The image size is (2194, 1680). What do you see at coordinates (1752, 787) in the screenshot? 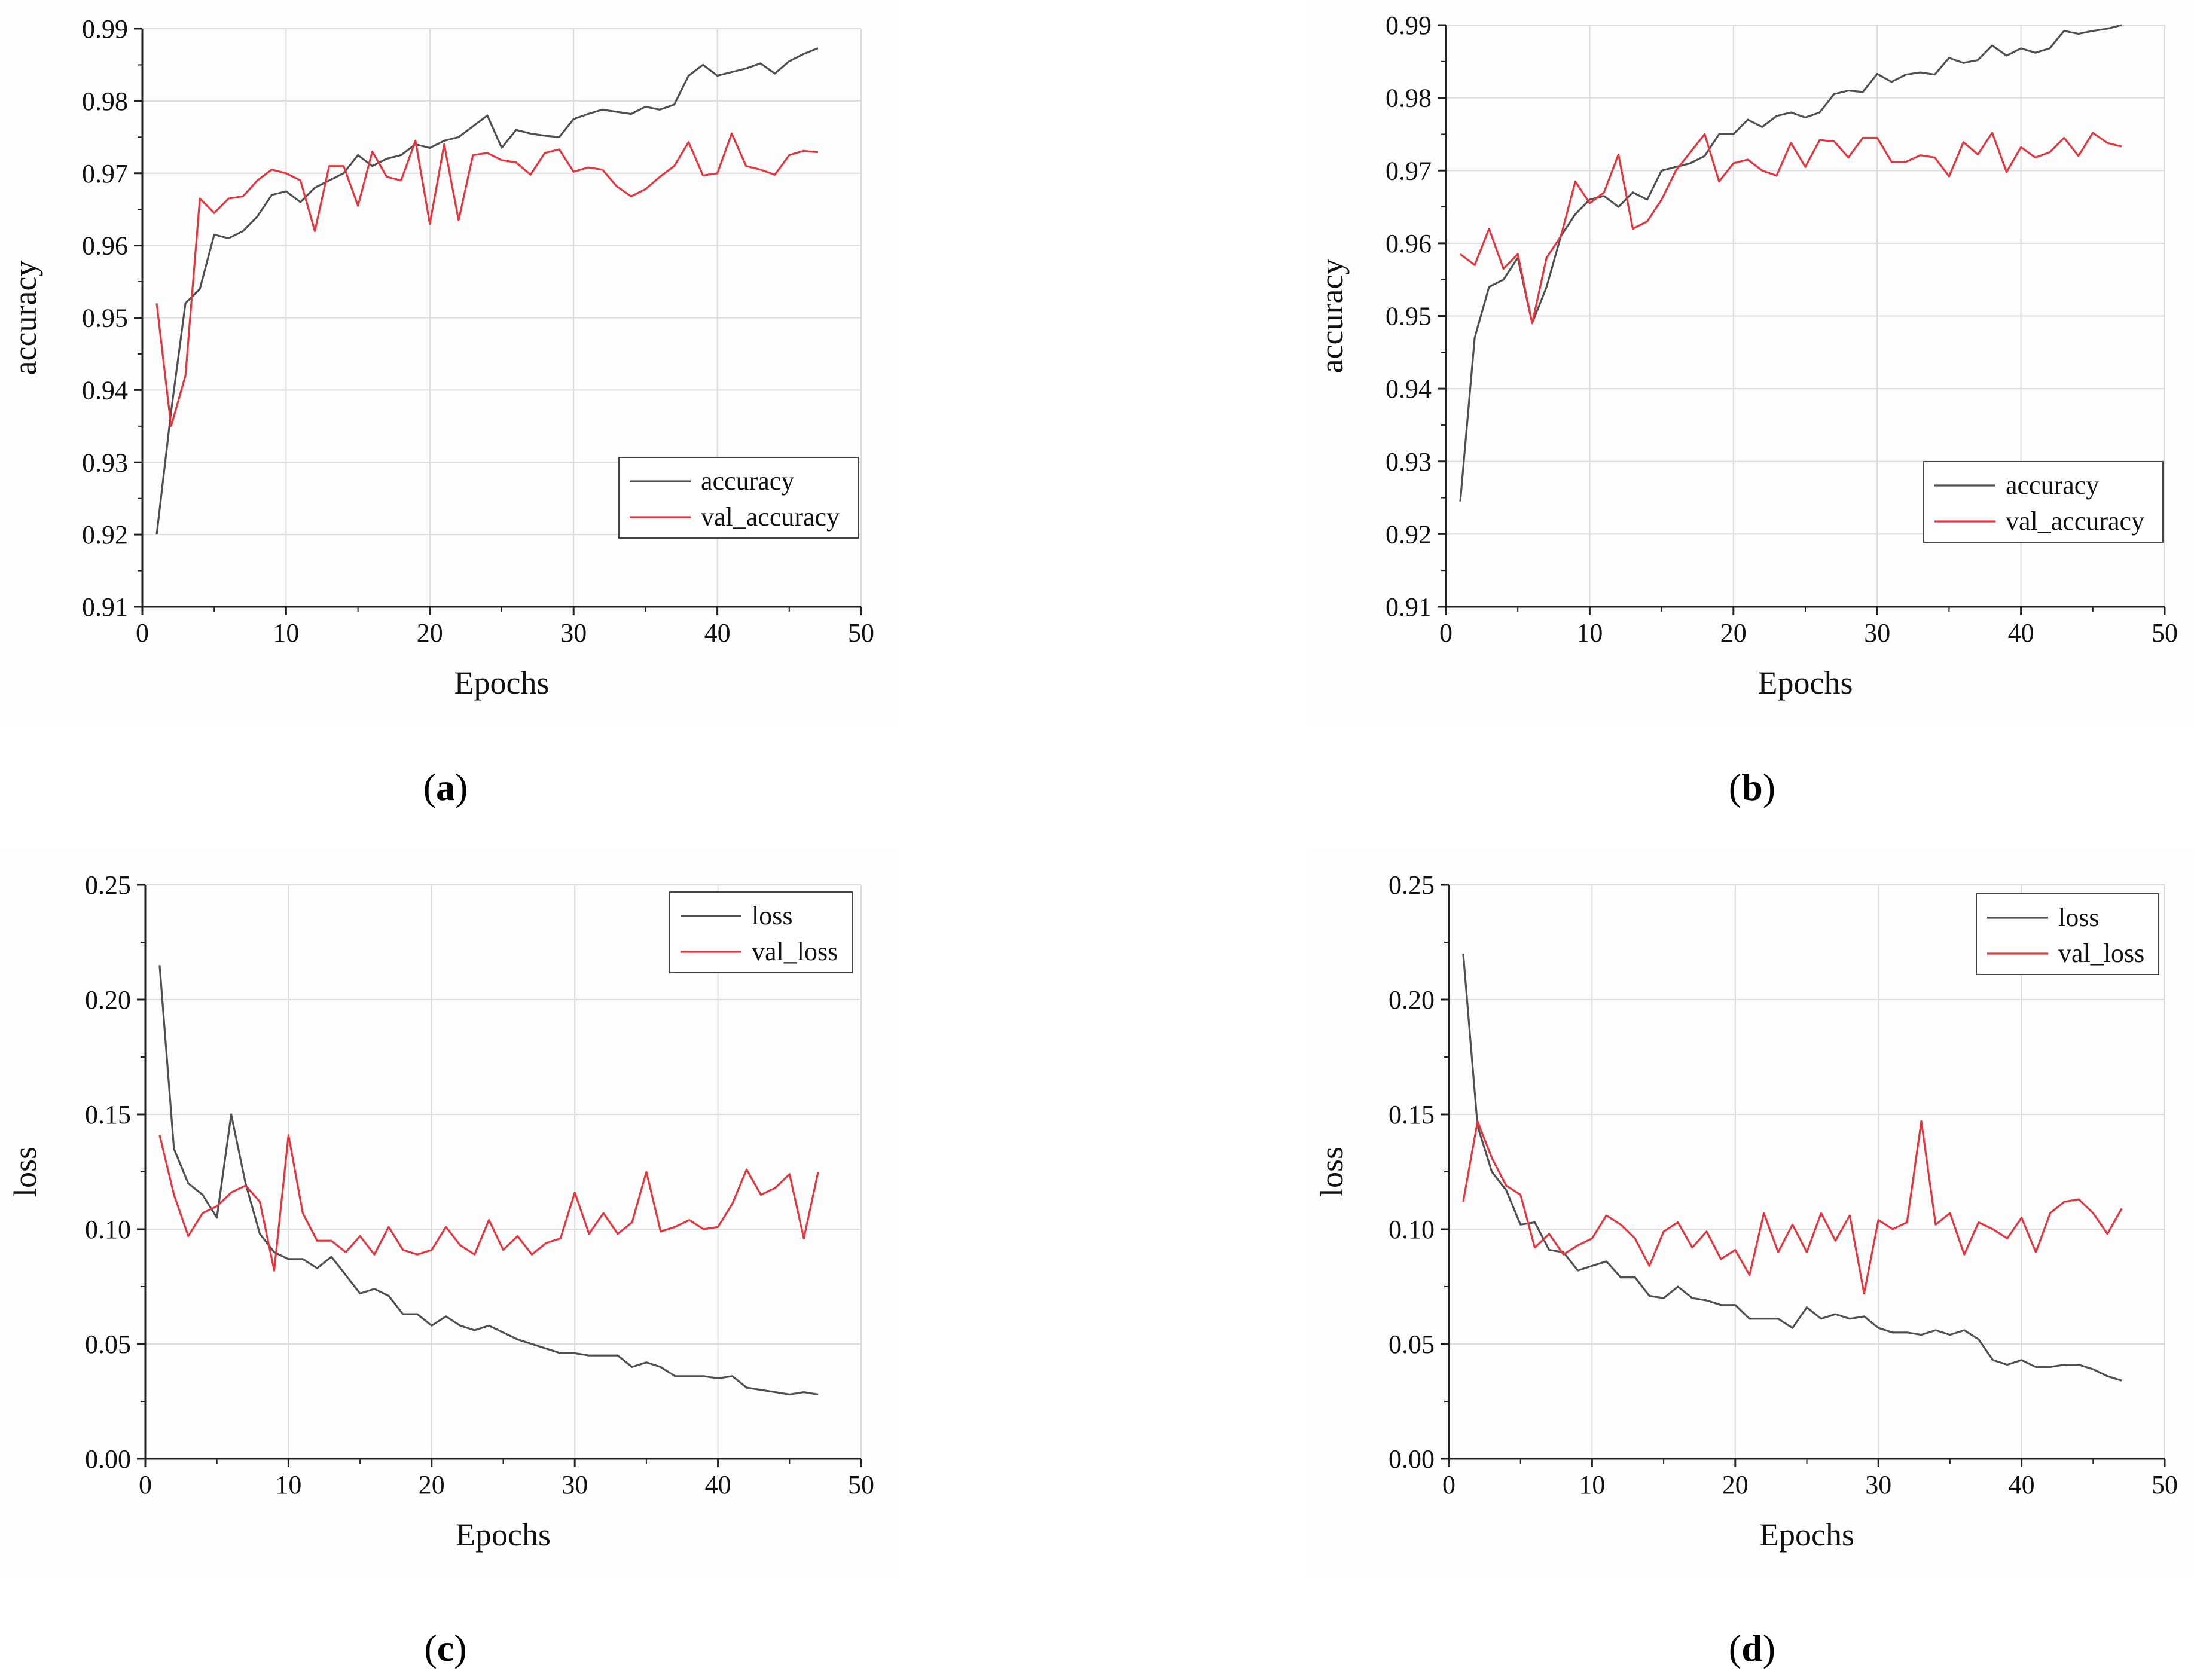
I see `caption-b: (b)` at bounding box center [1752, 787].